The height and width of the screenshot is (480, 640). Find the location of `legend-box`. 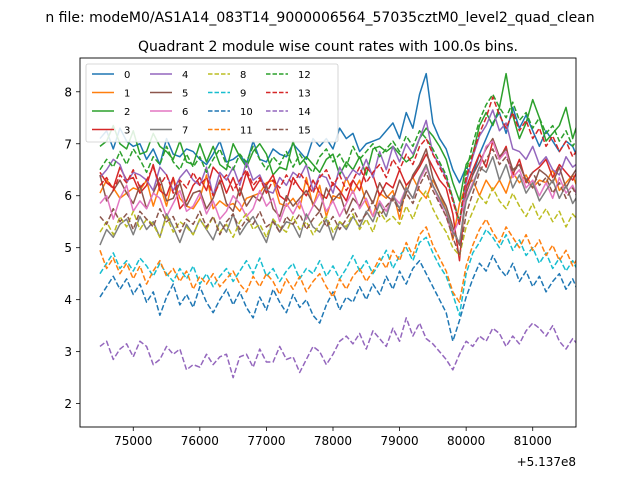

legend-box is located at coordinates (212, 103).